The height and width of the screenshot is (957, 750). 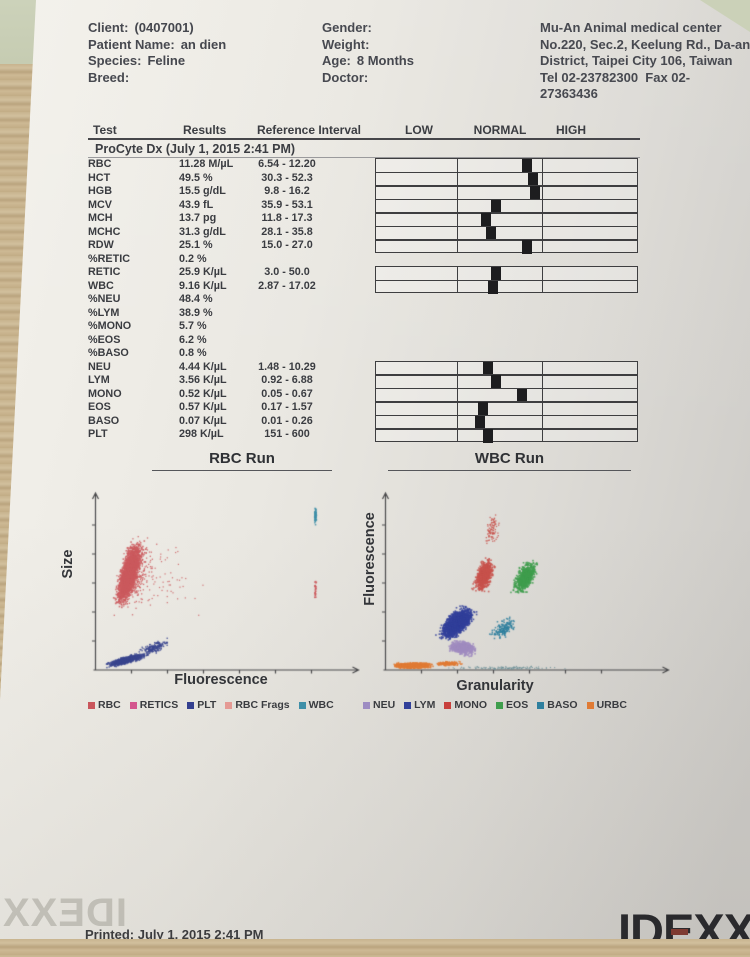 I want to click on test-name: %NEU, so click(x=104, y=299).